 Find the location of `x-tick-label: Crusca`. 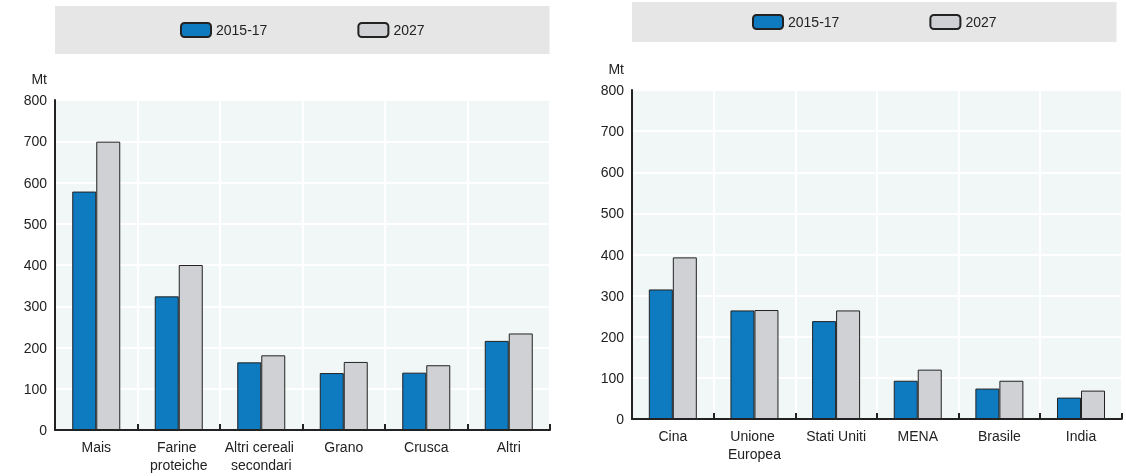

x-tick-label: Crusca is located at coordinates (426, 447).